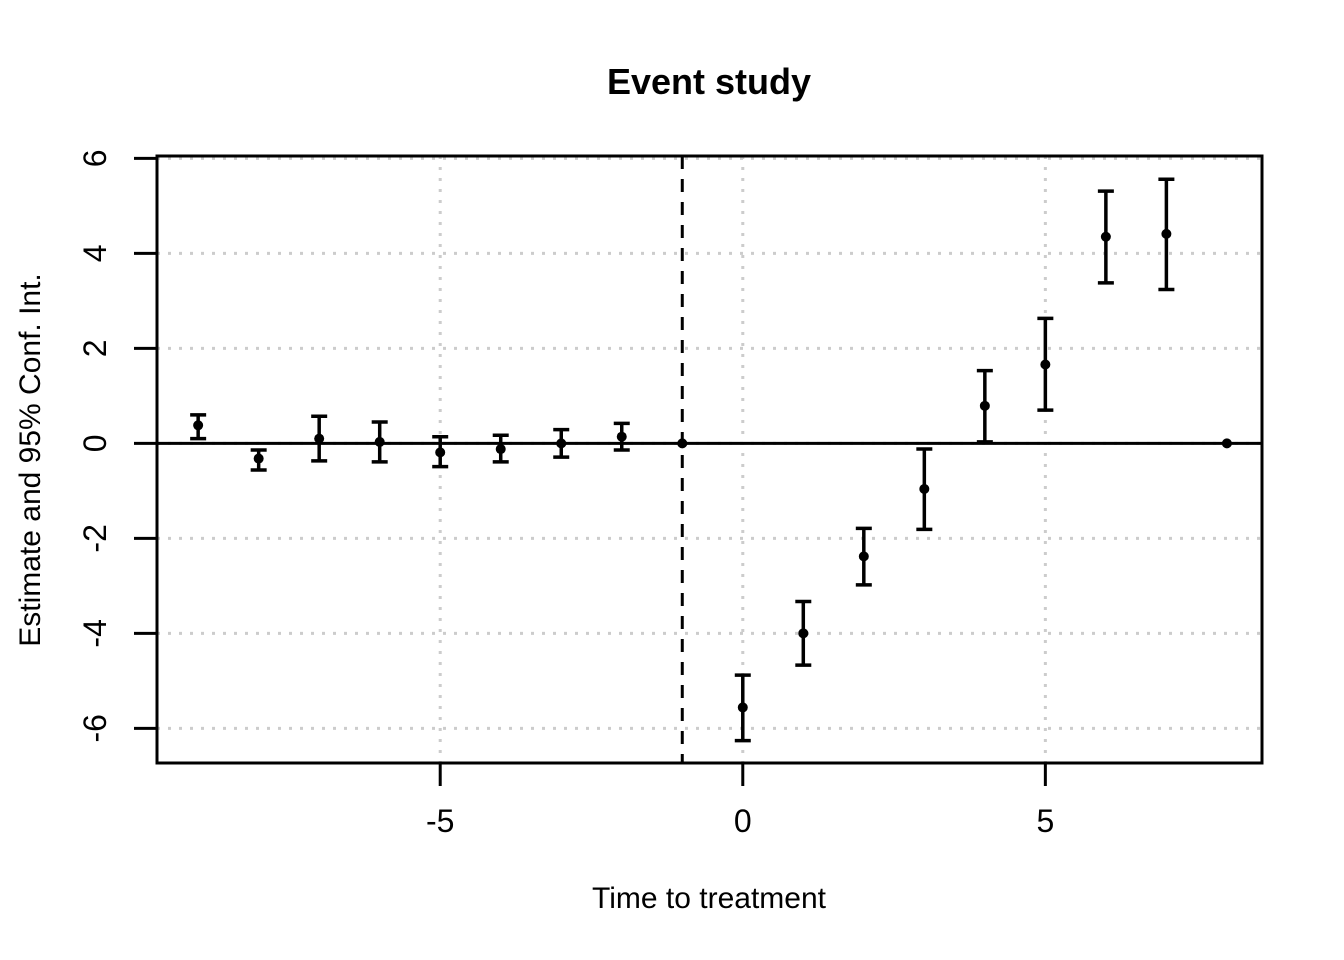 The height and width of the screenshot is (960, 1344). Describe the element at coordinates (440, 821) in the screenshot. I see `x-tick-label: -5` at that location.